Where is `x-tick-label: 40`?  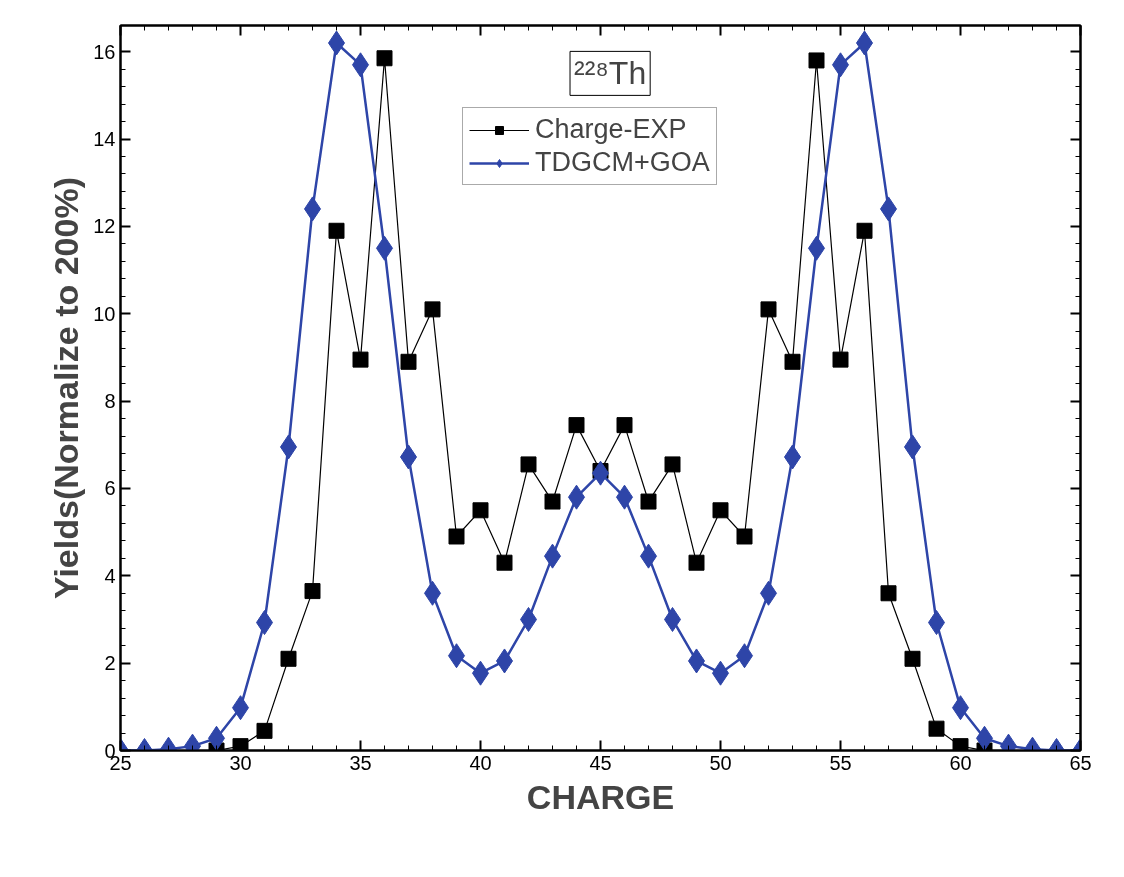 x-tick-label: 40 is located at coordinates (480, 762).